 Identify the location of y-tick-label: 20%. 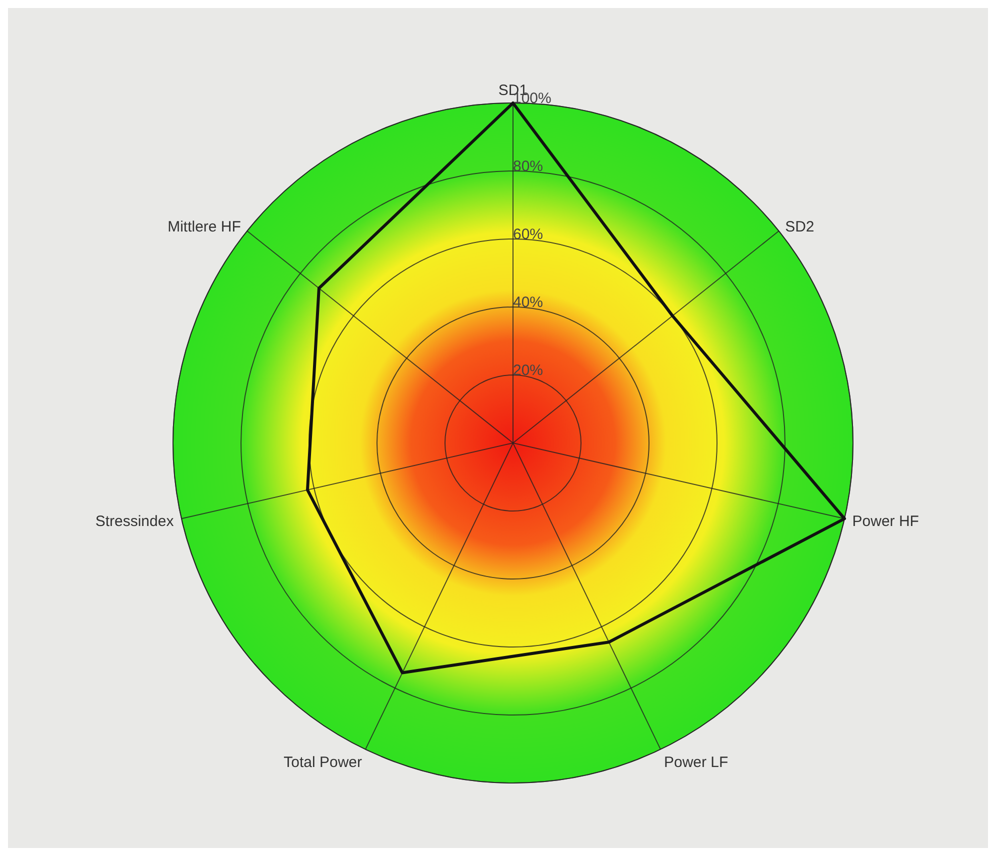
(528, 370).